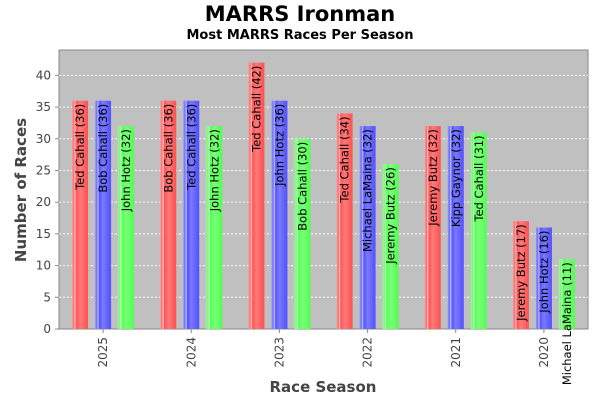  I want to click on bar-label: Michael LaMaina (32), so click(368, 190).